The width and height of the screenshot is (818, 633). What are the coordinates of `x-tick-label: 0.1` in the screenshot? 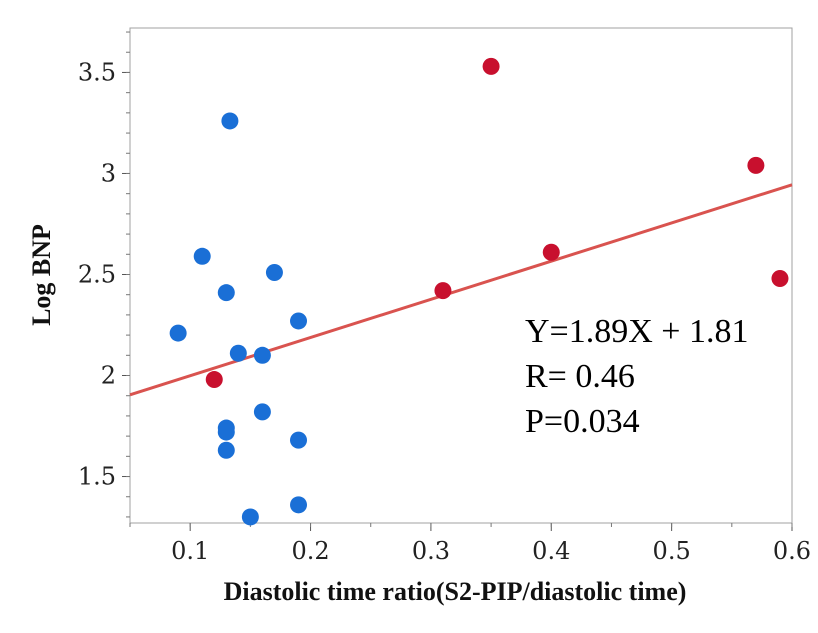 It's located at (190, 551).